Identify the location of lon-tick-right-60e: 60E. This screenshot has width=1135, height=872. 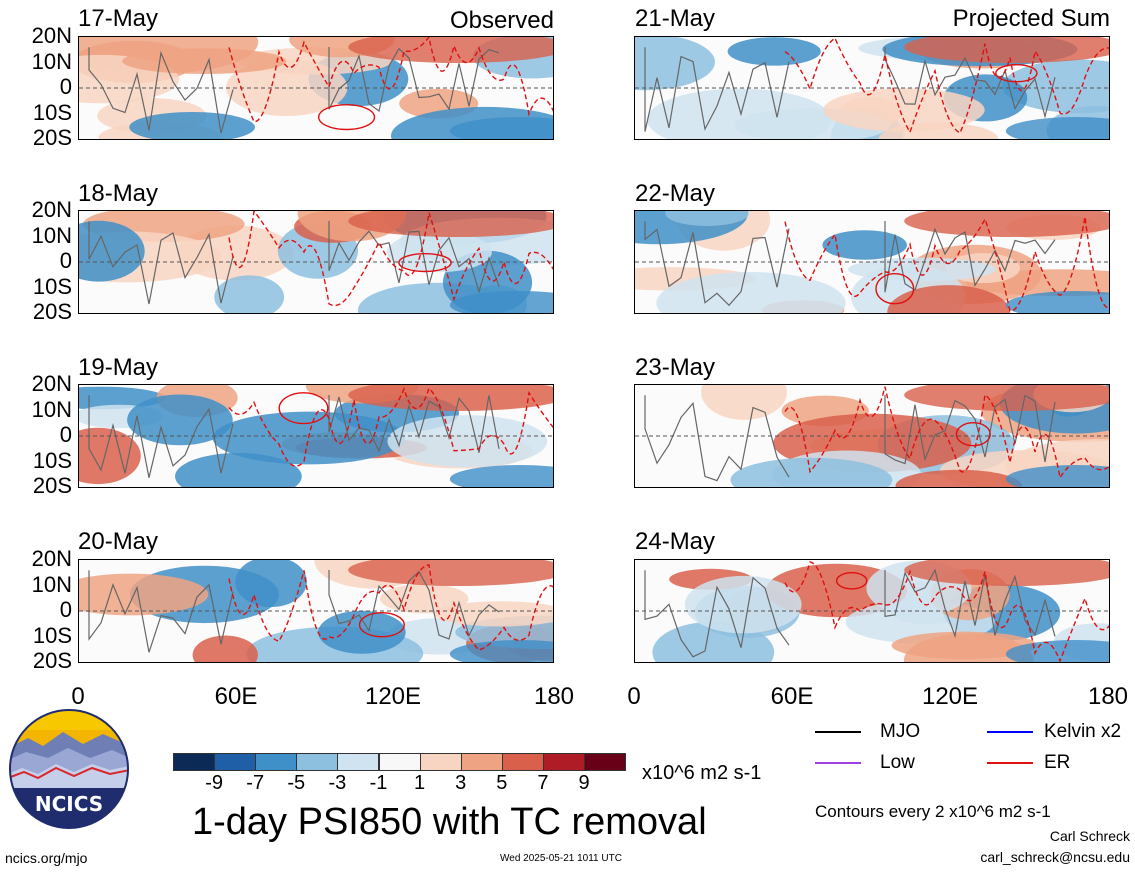
(792, 696).